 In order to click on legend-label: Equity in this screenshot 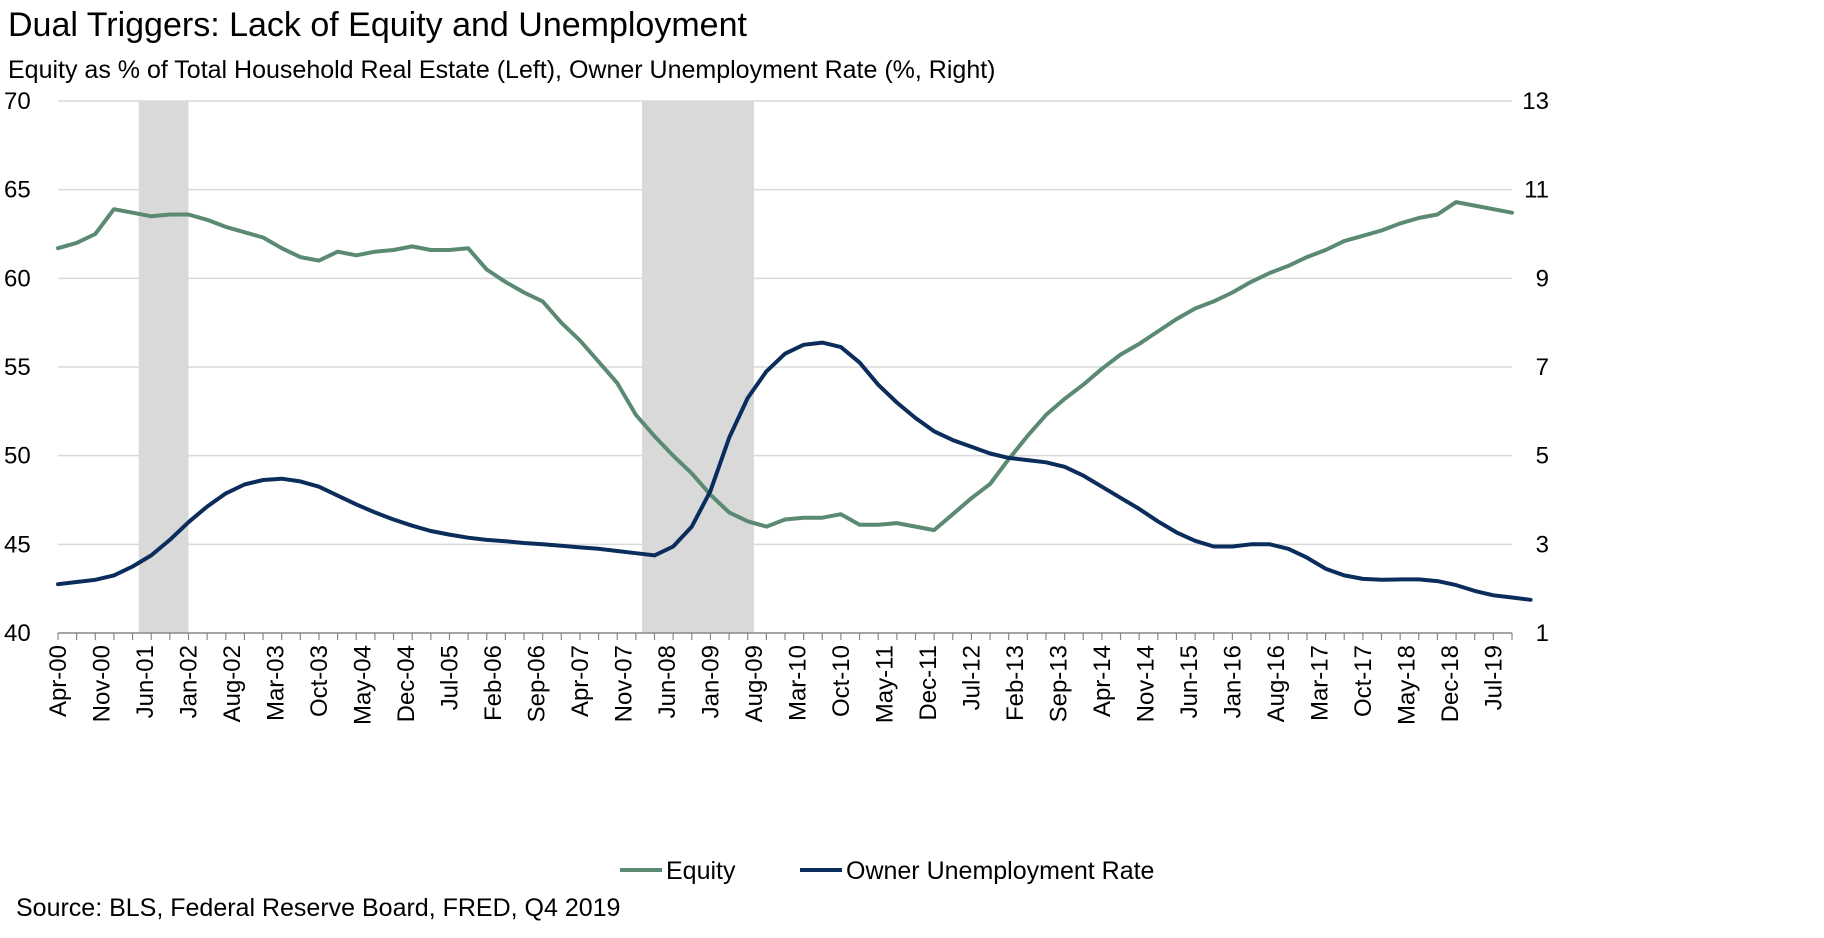, I will do `click(701, 871)`.